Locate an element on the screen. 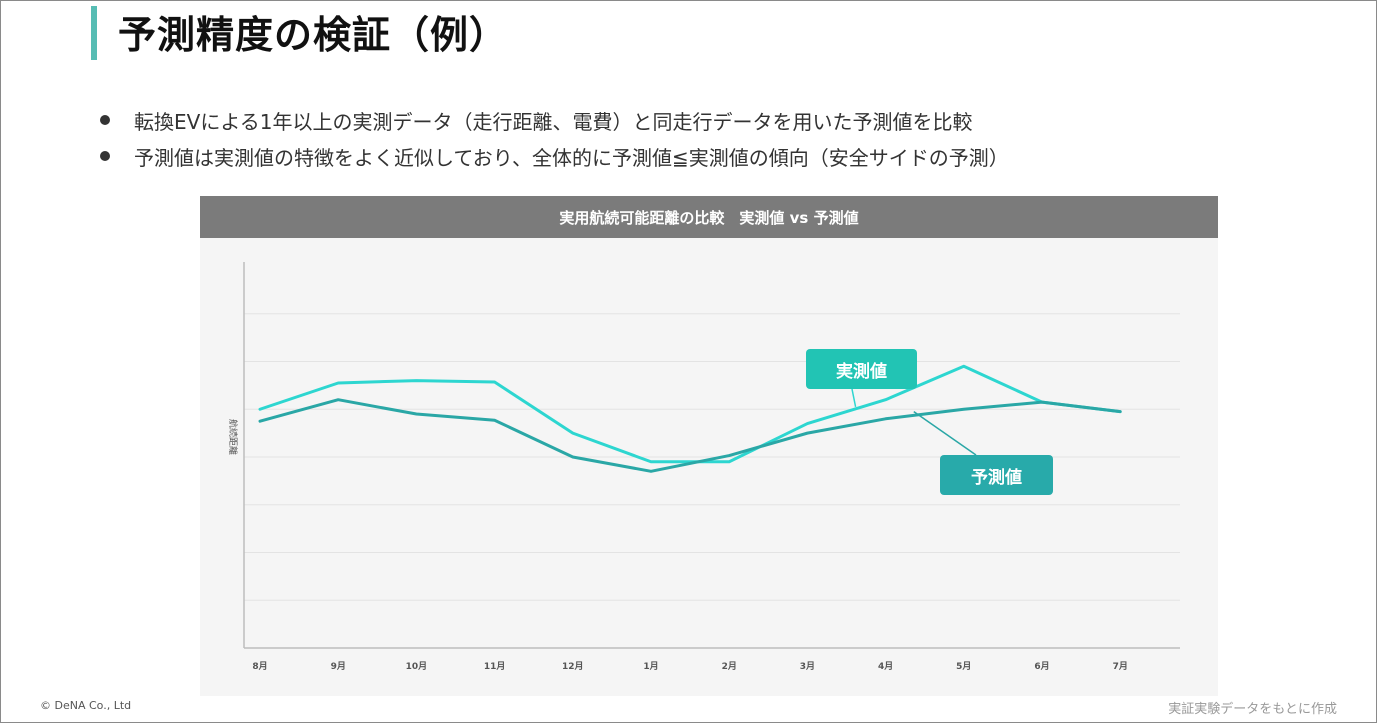 The image size is (1377, 723). x-tick-label: 12月 is located at coordinates (573, 666).